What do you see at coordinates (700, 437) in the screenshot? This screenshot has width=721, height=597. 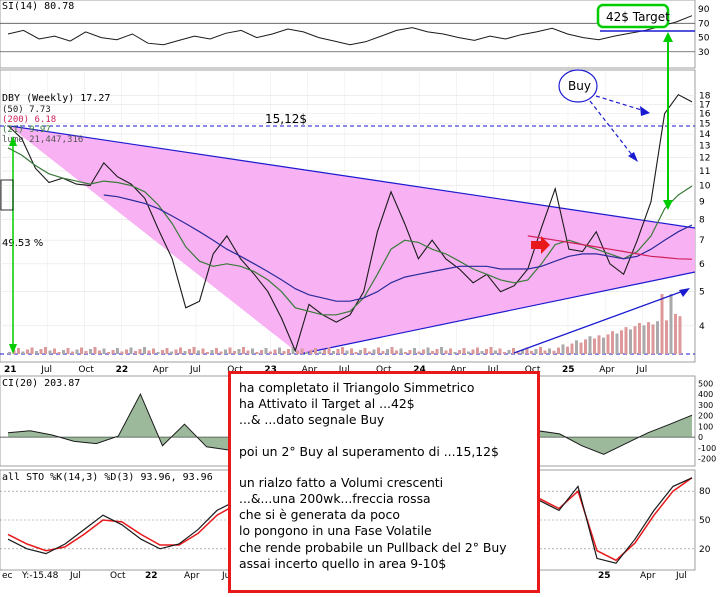 I see `cci-tick-label: 0` at bounding box center [700, 437].